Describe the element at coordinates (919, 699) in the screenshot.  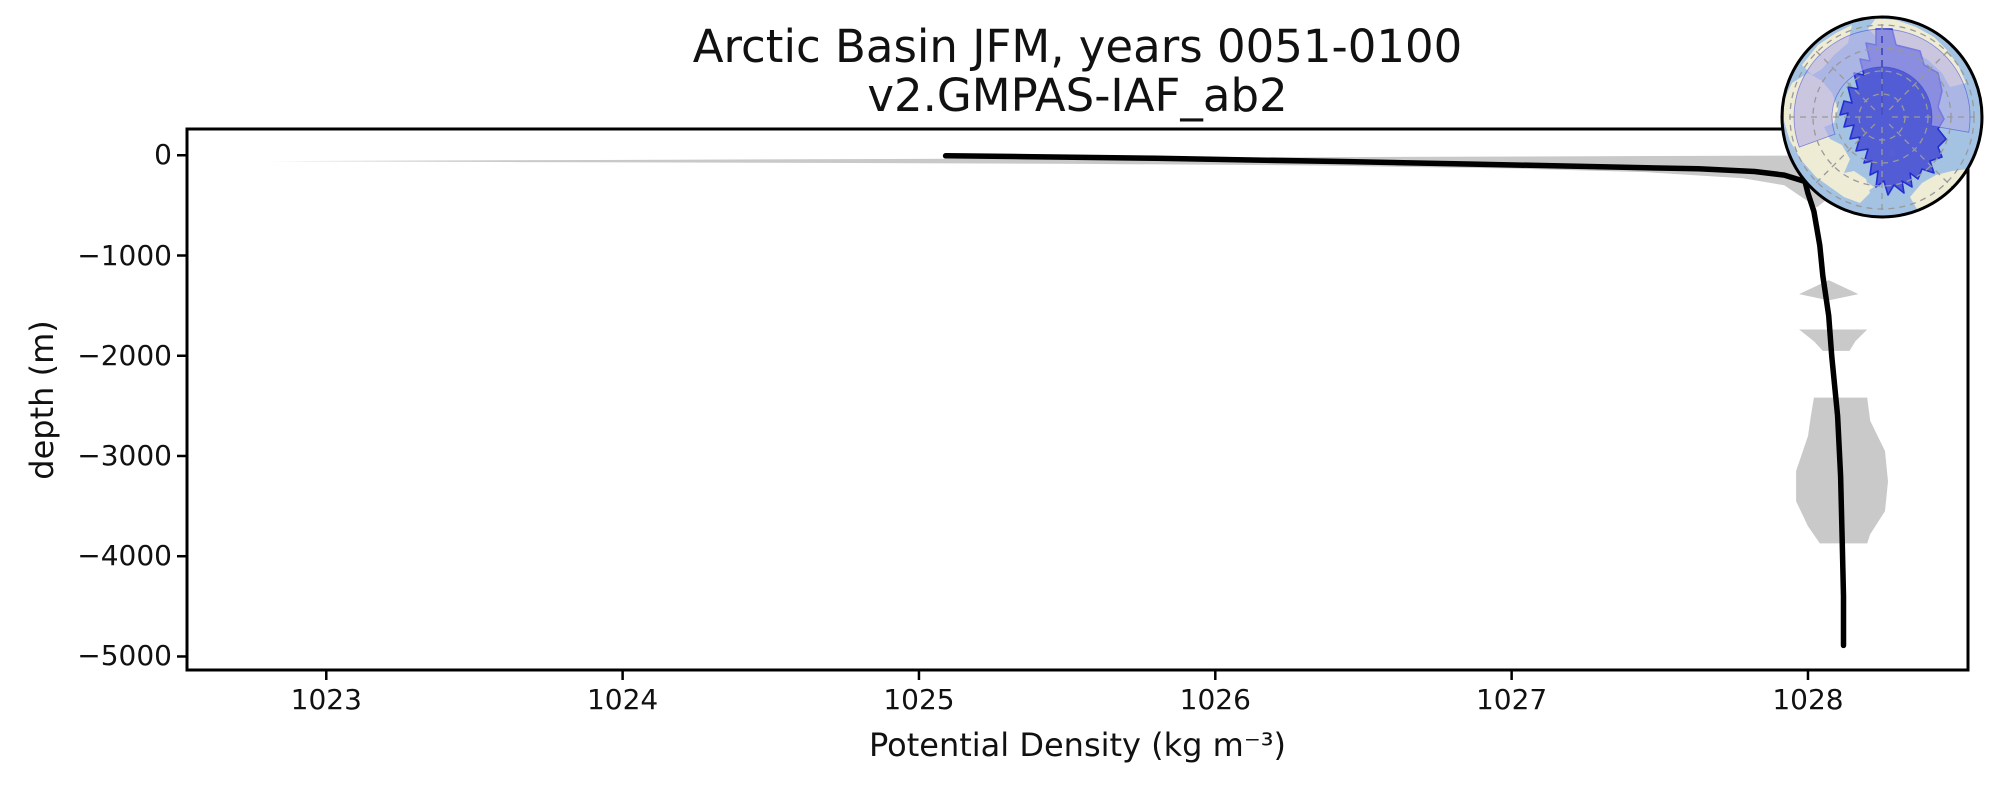
I see `x-tick-label: 1025` at that location.